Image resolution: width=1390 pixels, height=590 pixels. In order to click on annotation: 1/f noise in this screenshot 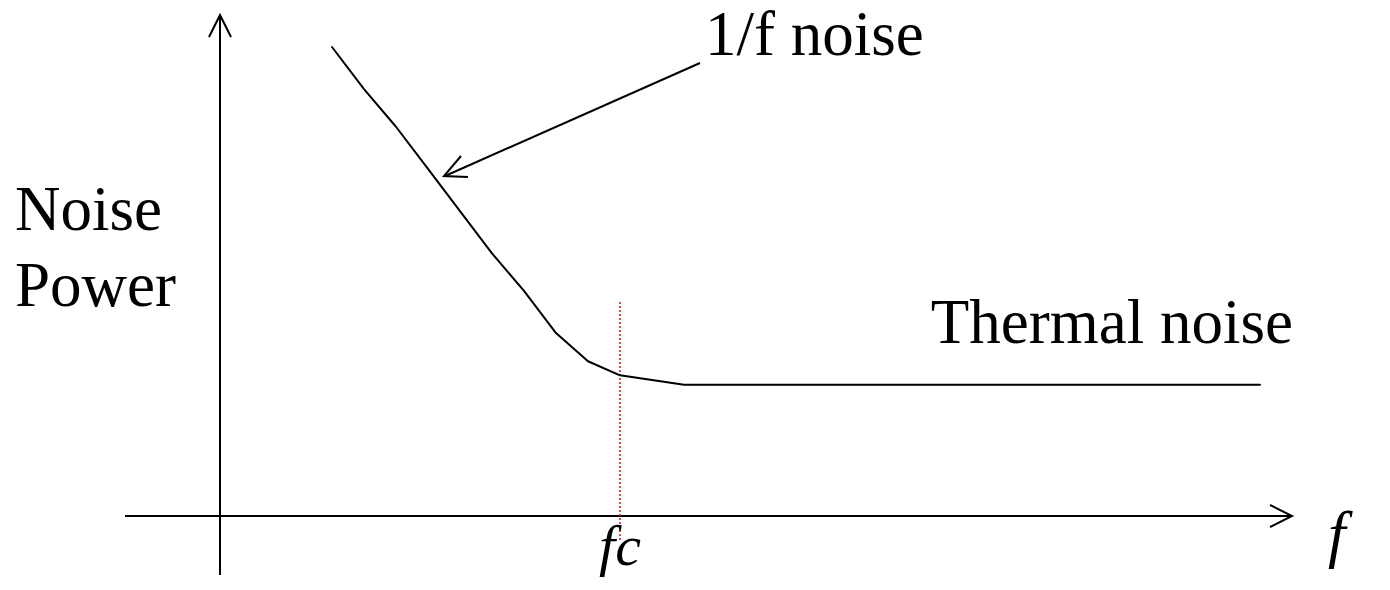, I will do `click(814, 34)`.